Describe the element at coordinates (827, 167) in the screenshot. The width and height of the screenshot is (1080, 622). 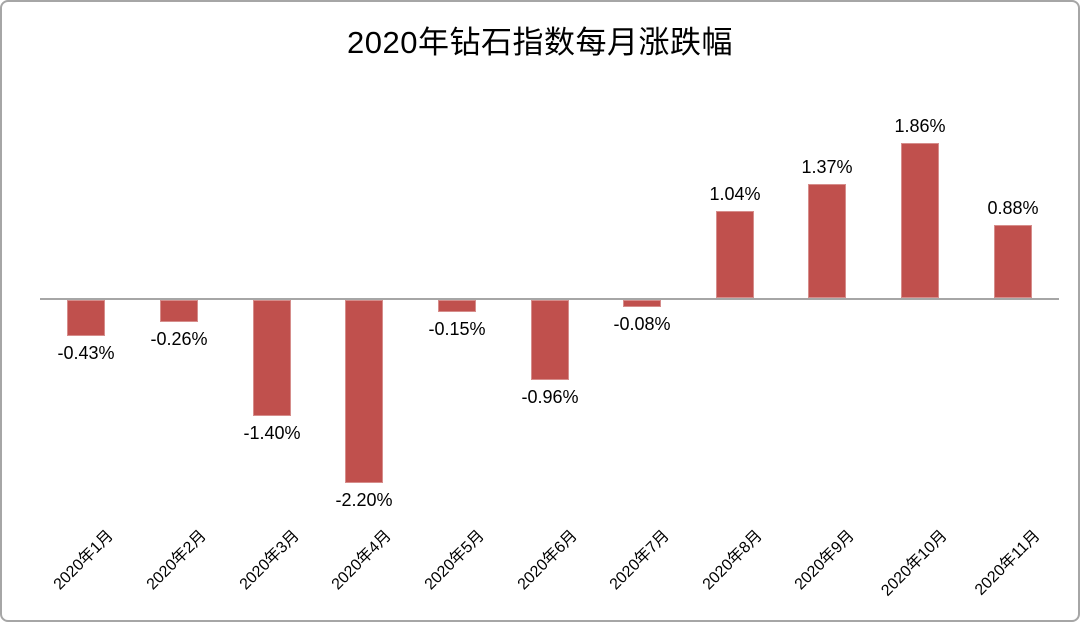
I see `bar-value-label: 1.37%` at that location.